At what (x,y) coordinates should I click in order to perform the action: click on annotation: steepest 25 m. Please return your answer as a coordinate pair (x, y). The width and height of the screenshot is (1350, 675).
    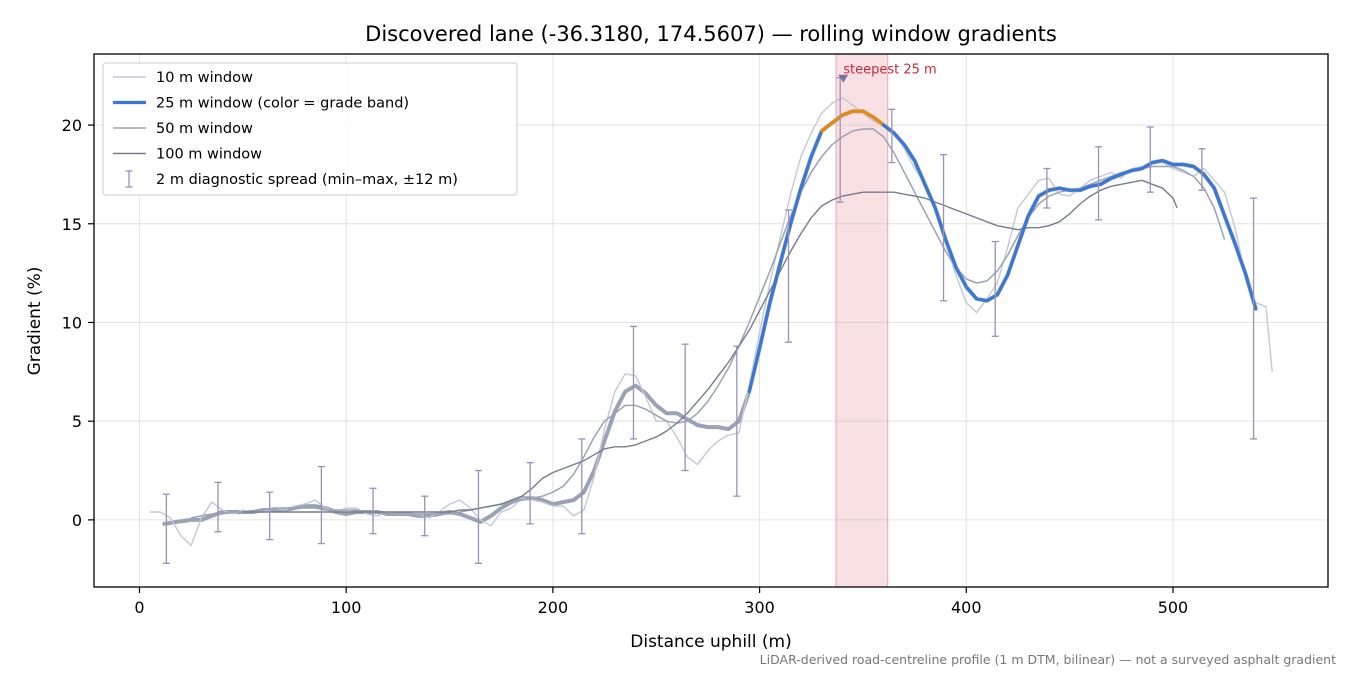
    Looking at the image, I should click on (887, 73).